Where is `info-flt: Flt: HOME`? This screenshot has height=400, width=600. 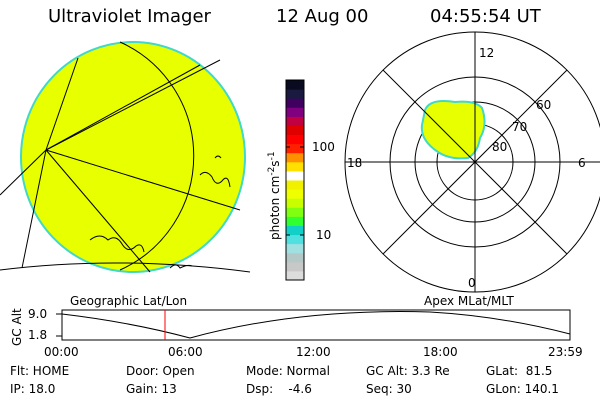
info-flt: Flt: HOME is located at coordinates (40, 371).